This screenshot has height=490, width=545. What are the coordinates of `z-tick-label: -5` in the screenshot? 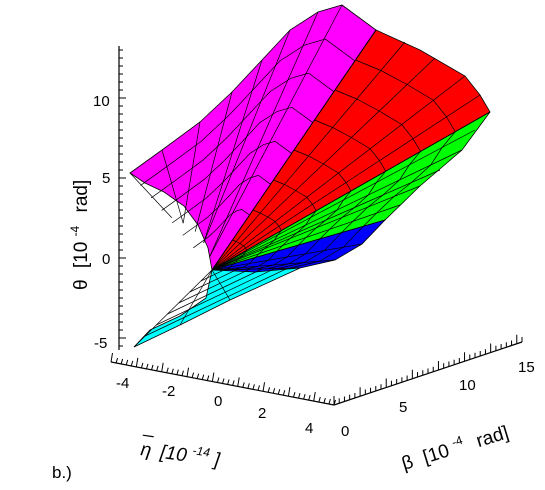 It's located at (100, 343).